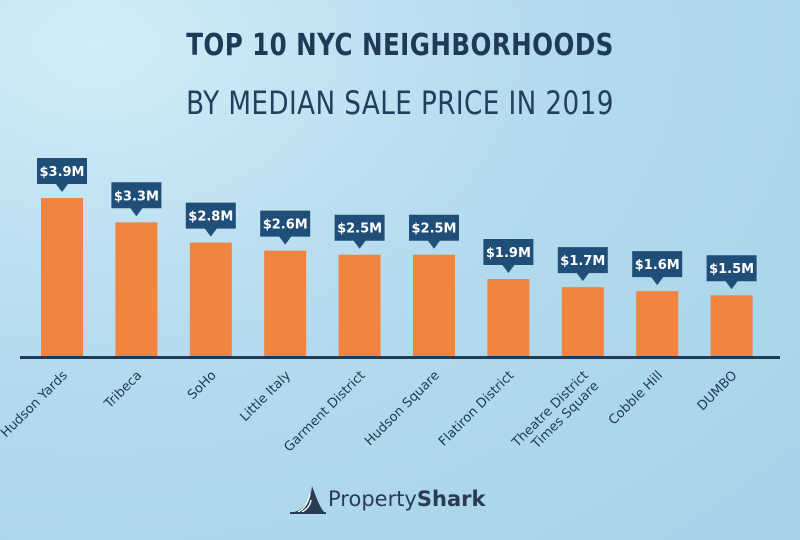 This screenshot has height=540, width=800. I want to click on x-tick-label-line: Little Italy, so click(265, 396).